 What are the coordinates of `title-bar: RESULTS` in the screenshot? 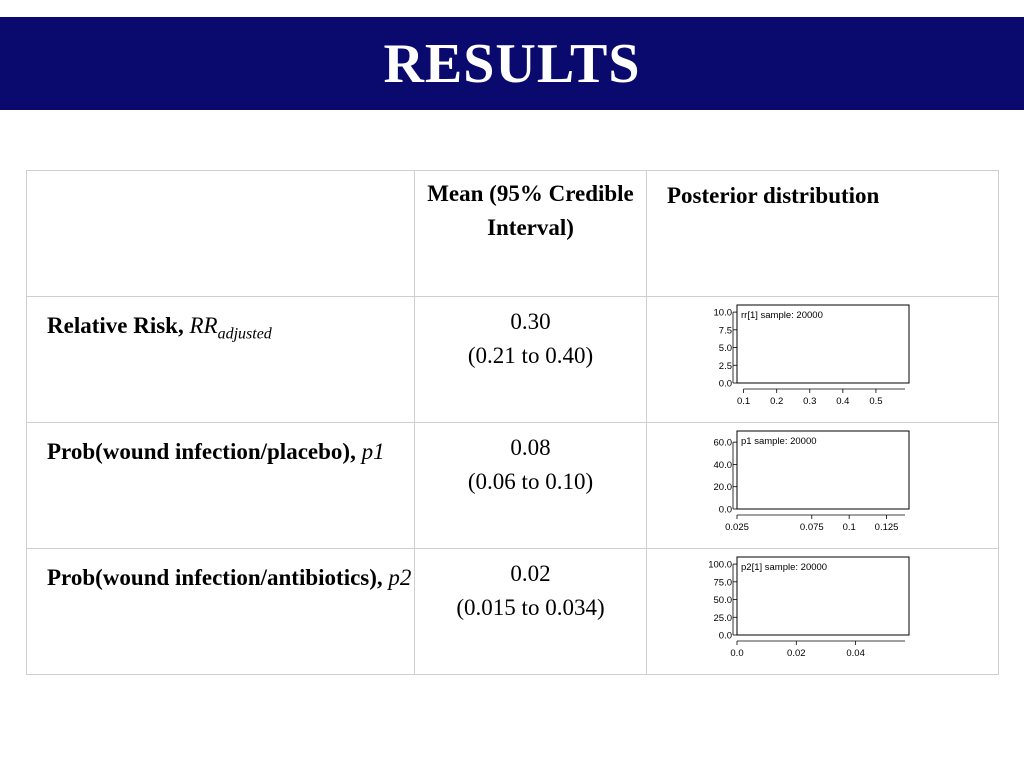 It's located at (512, 63).